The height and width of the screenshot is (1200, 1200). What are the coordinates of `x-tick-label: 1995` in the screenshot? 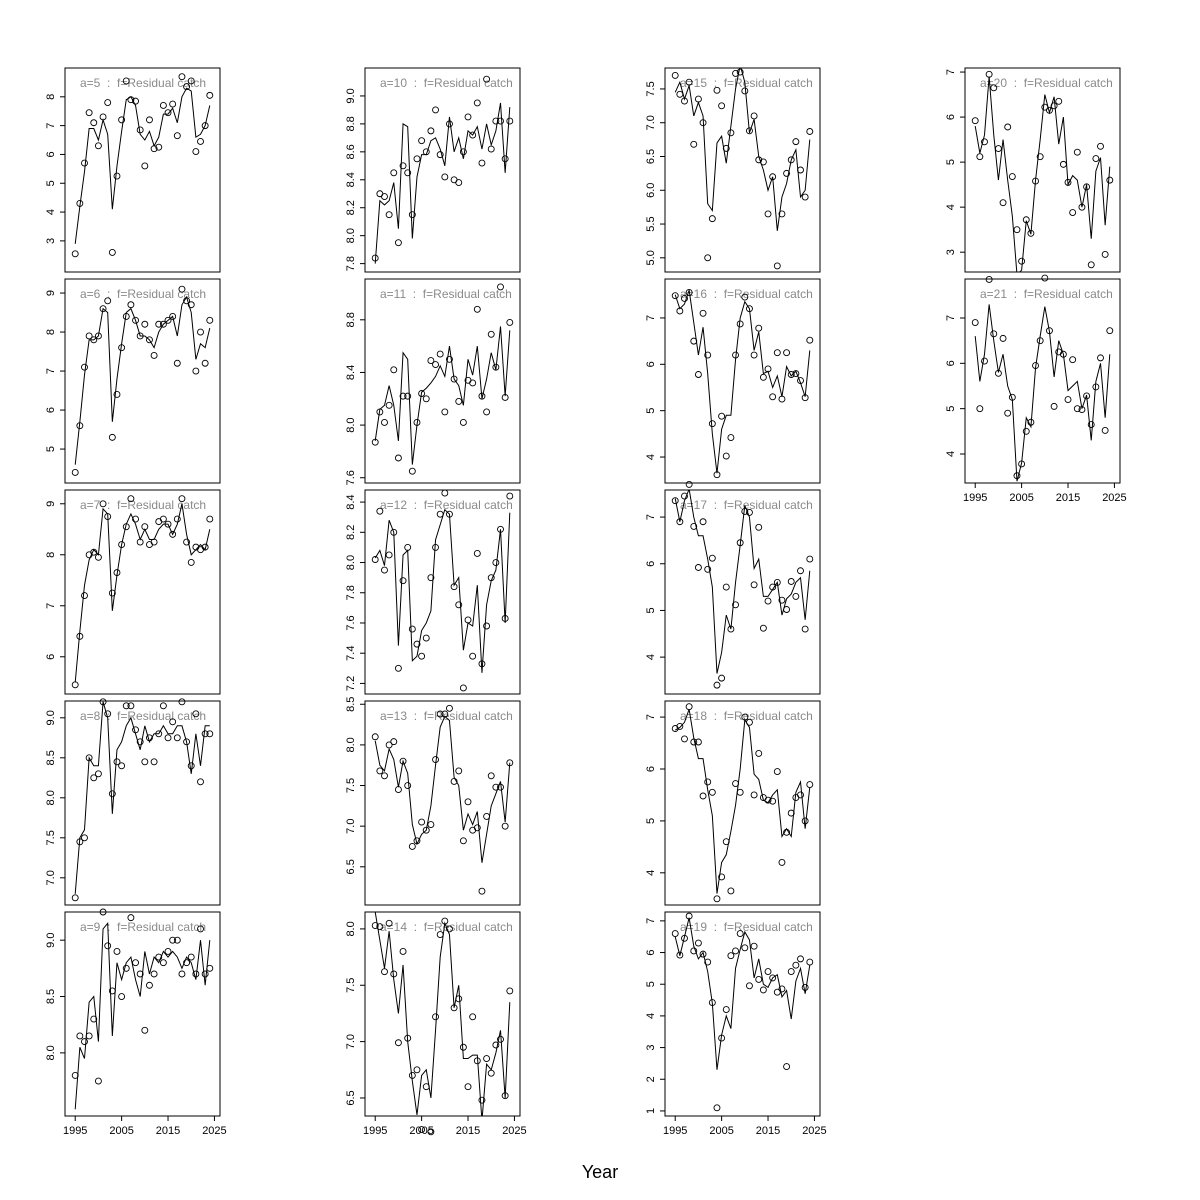 It's located at (75, 1131).